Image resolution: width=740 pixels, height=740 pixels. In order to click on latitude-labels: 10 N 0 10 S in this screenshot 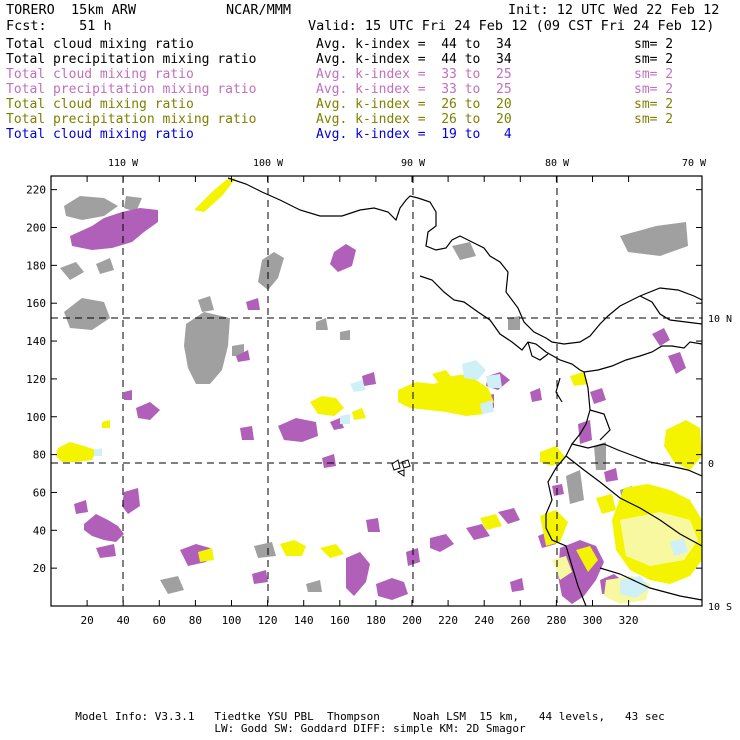, I will do `click(720, 463)`.